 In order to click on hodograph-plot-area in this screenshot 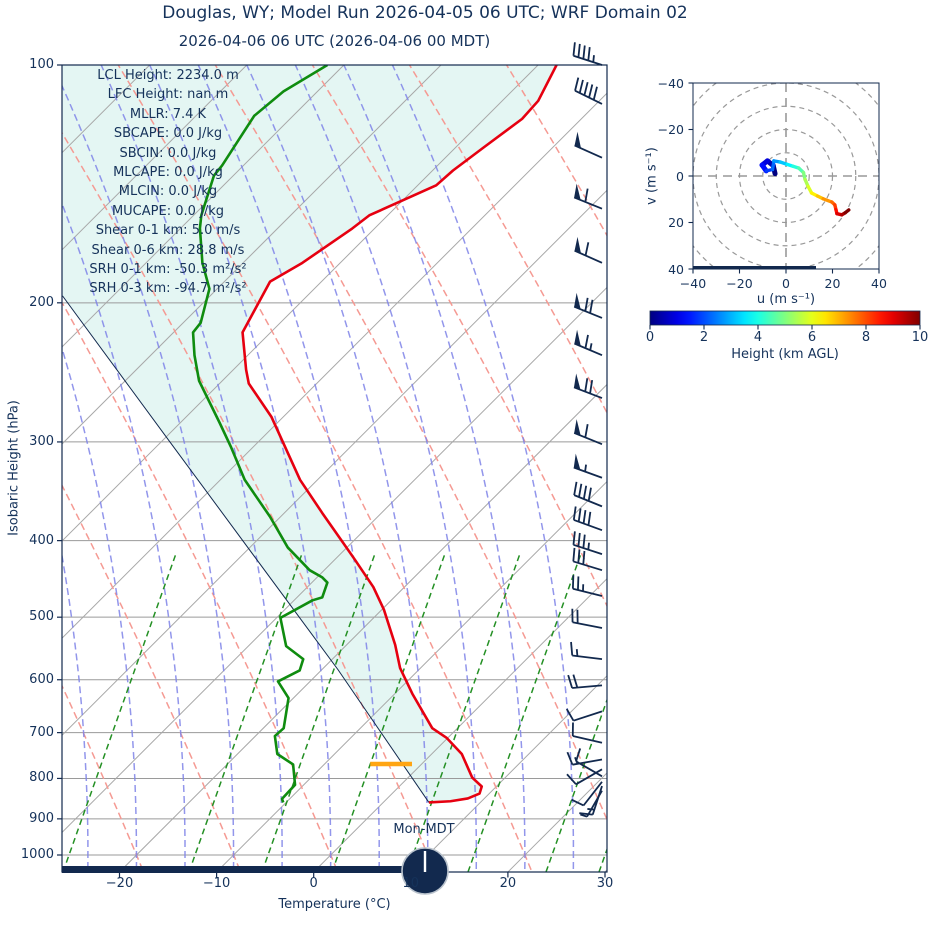, I will do `click(786, 176)`.